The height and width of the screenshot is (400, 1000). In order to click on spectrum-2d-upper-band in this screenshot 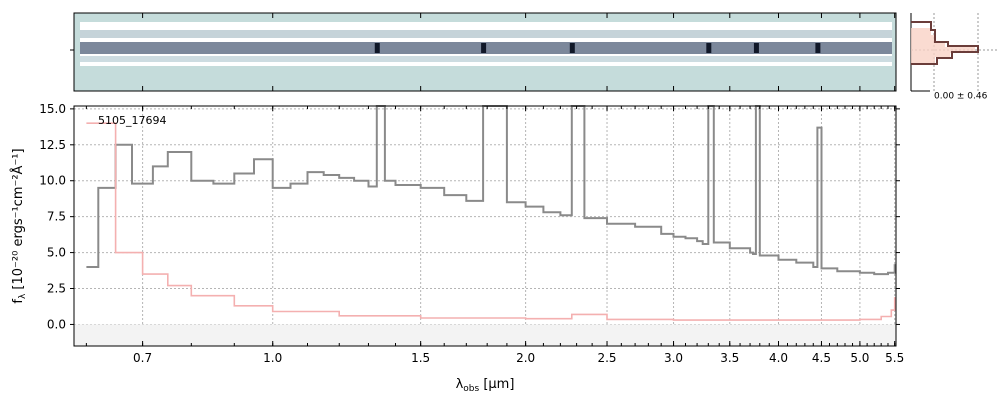, I will do `click(486, 34)`.